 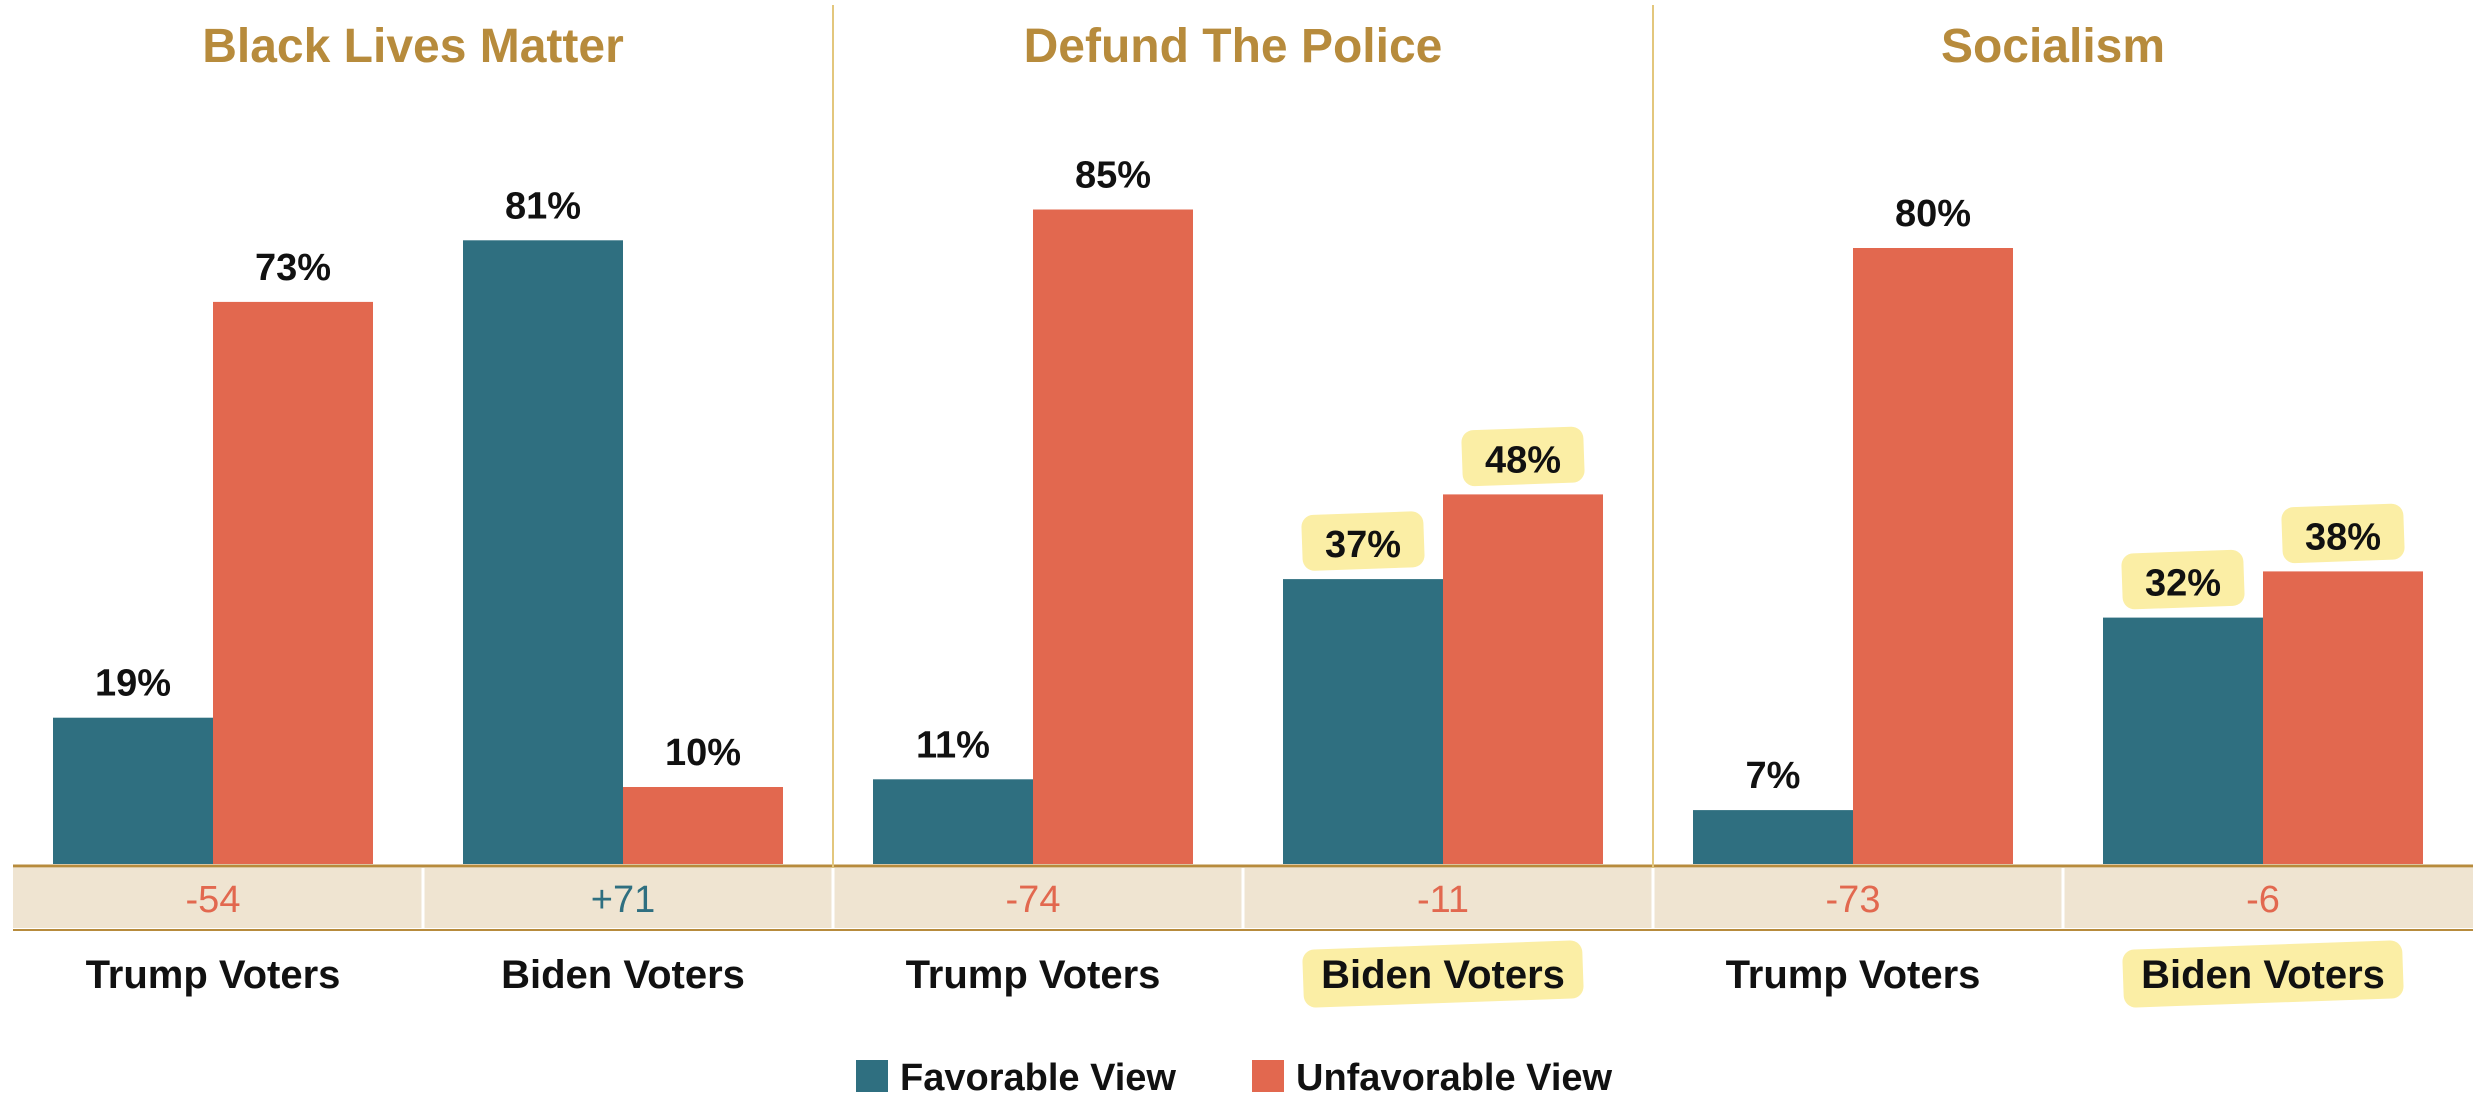 What do you see at coordinates (2263, 900) in the screenshot?
I see `net-value: -6` at bounding box center [2263, 900].